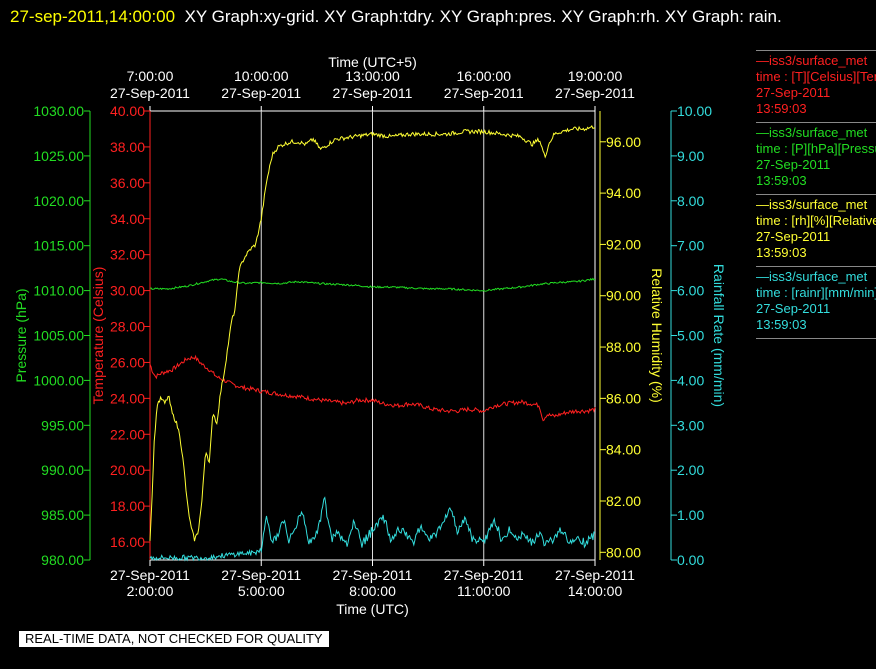 This screenshot has width=876, height=669. Describe the element at coordinates (150, 76) in the screenshot. I see `x-top-tick-label-time: 7:00:00` at that location.